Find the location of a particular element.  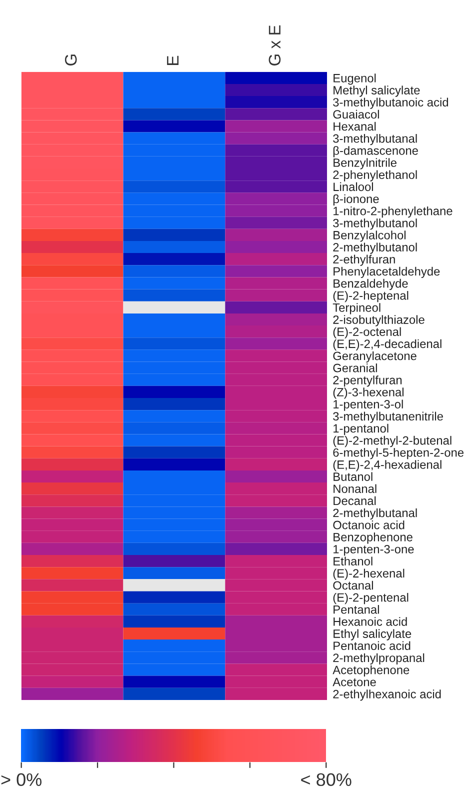

y-tick-label: Geranylacetone is located at coordinates (374, 357).